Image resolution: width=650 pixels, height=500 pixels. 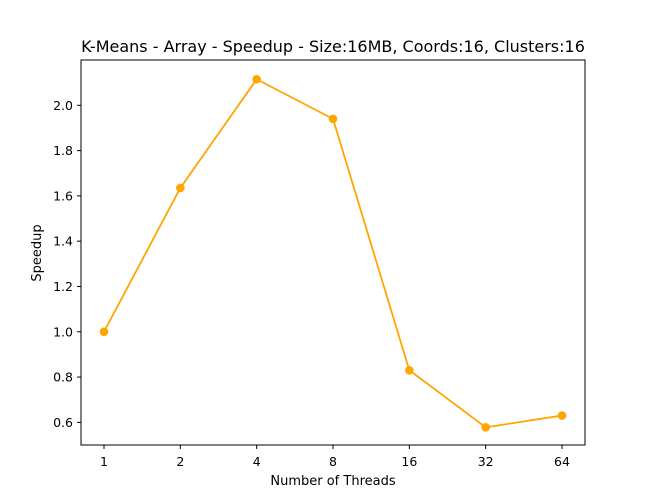 What do you see at coordinates (333, 461) in the screenshot?
I see `x-tick-label: 8` at bounding box center [333, 461].